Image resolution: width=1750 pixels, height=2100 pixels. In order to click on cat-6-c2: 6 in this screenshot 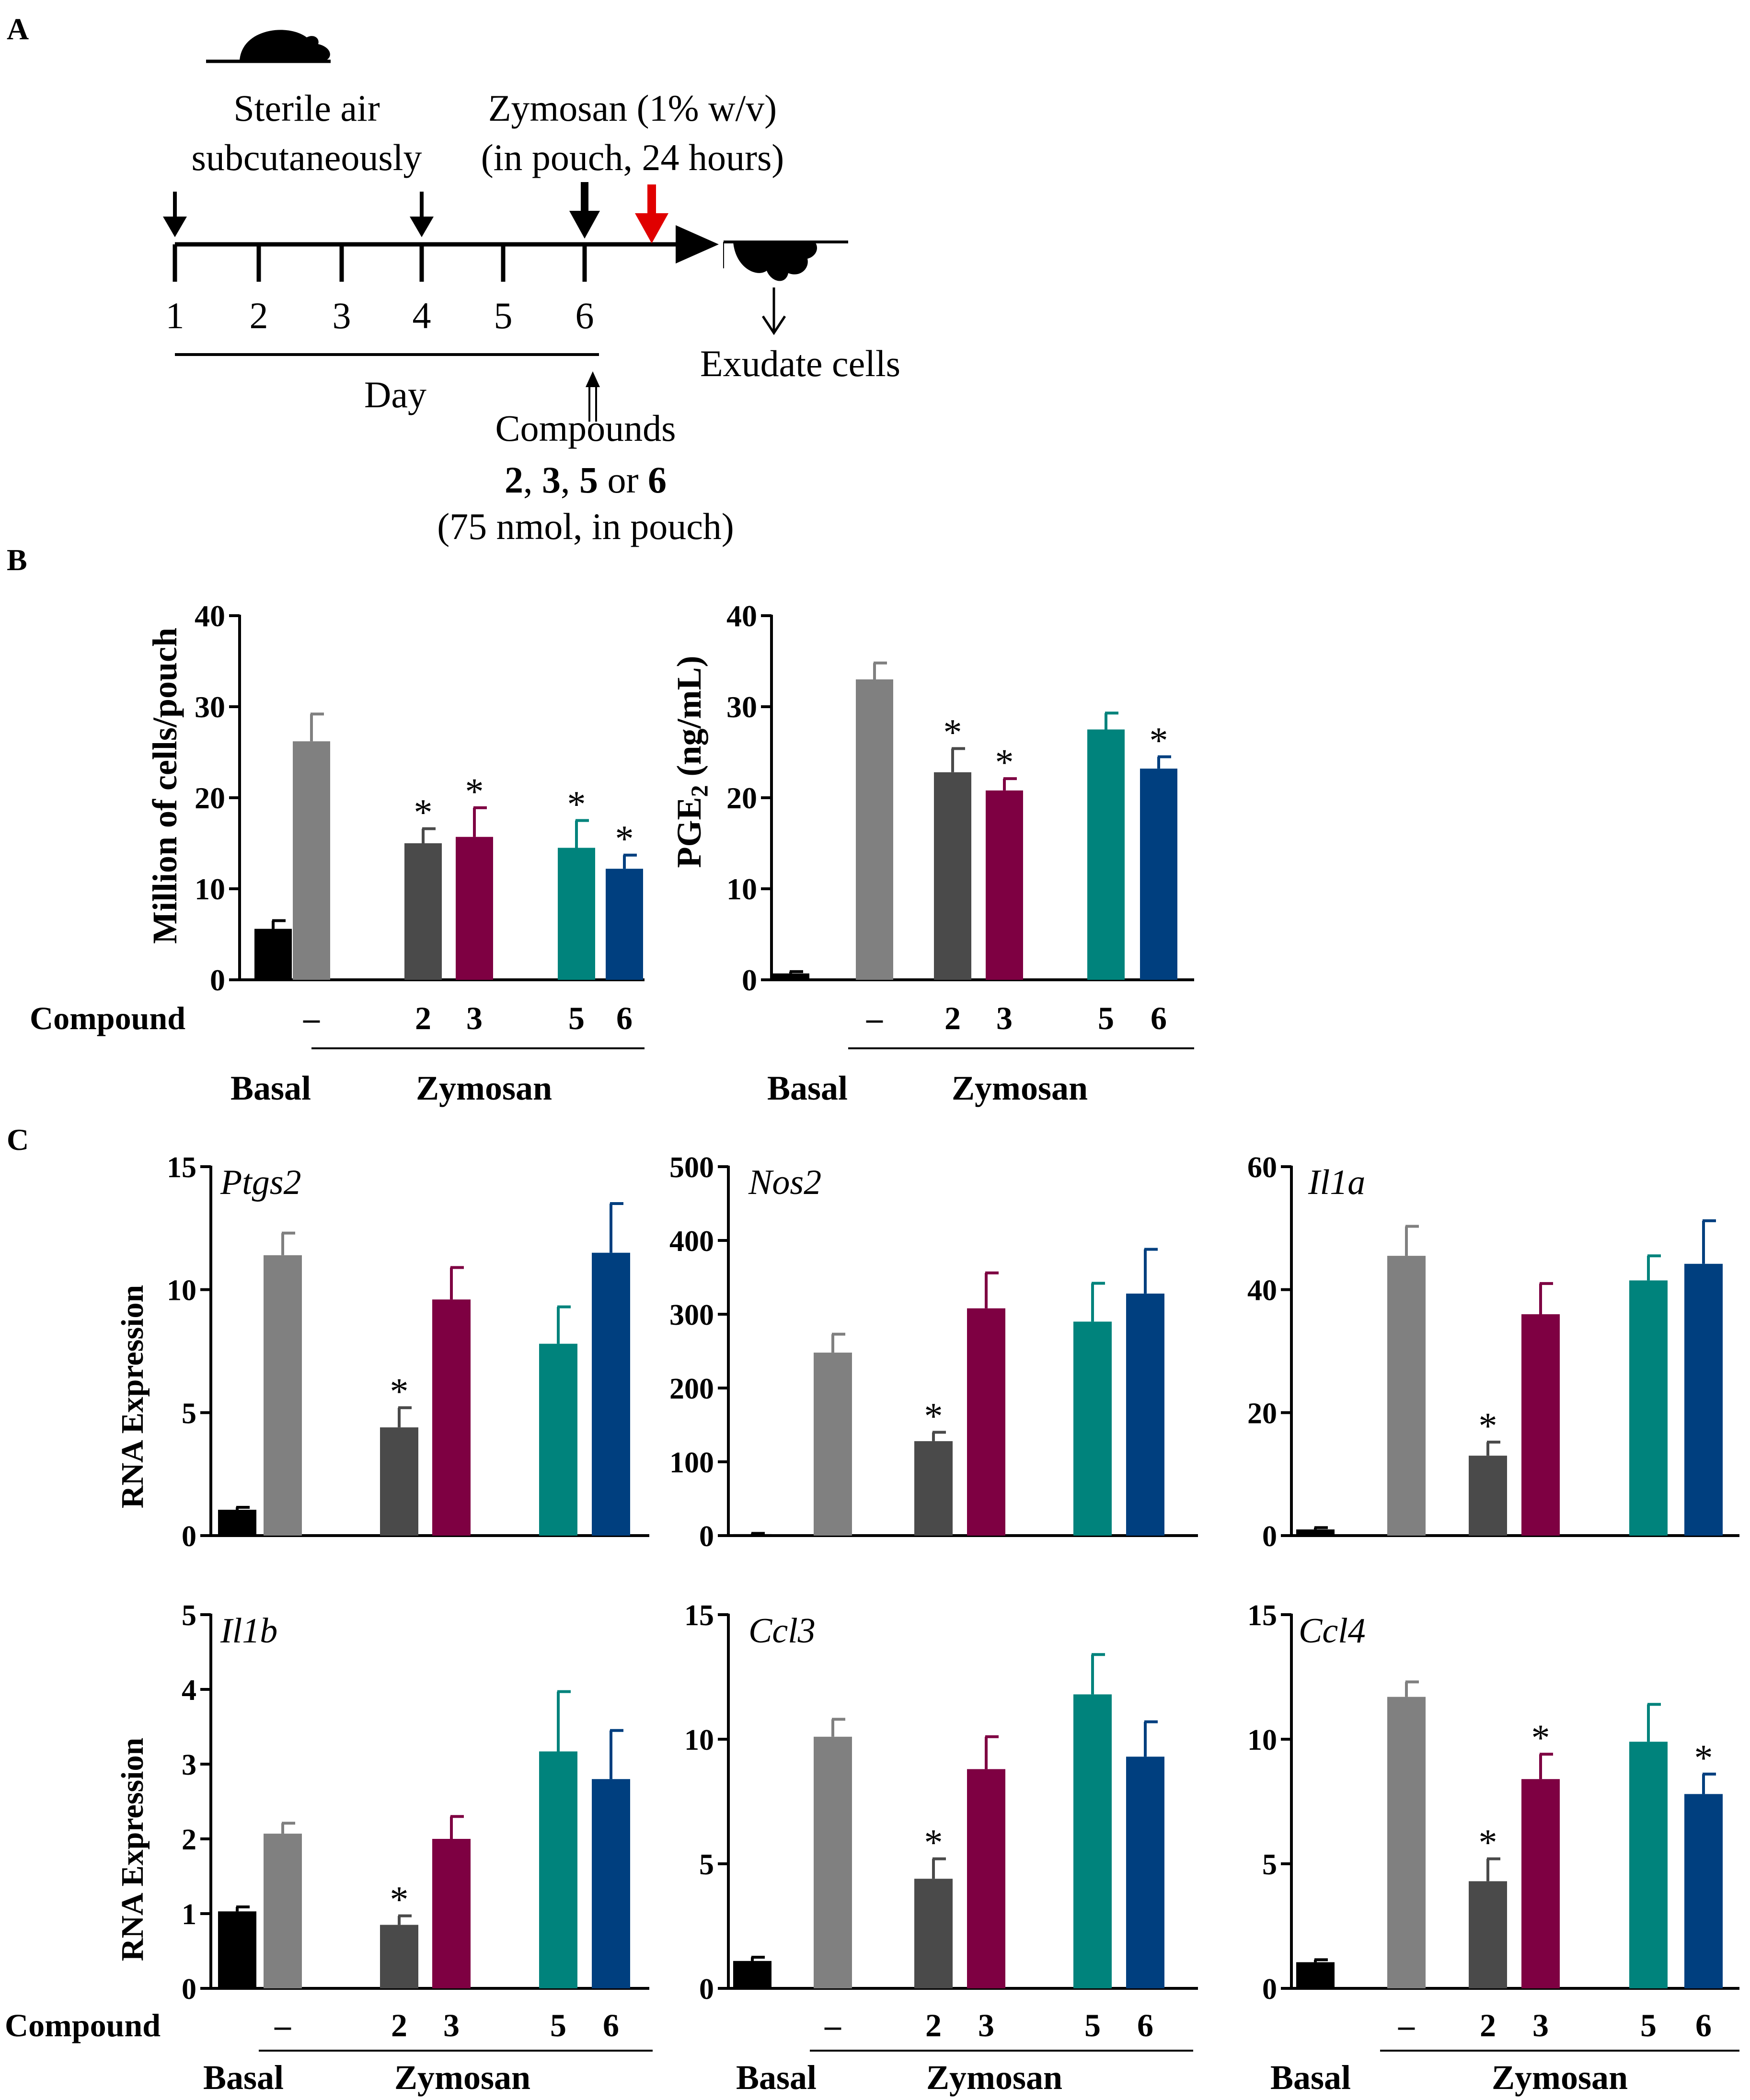, I will do `click(1145, 2025)`.